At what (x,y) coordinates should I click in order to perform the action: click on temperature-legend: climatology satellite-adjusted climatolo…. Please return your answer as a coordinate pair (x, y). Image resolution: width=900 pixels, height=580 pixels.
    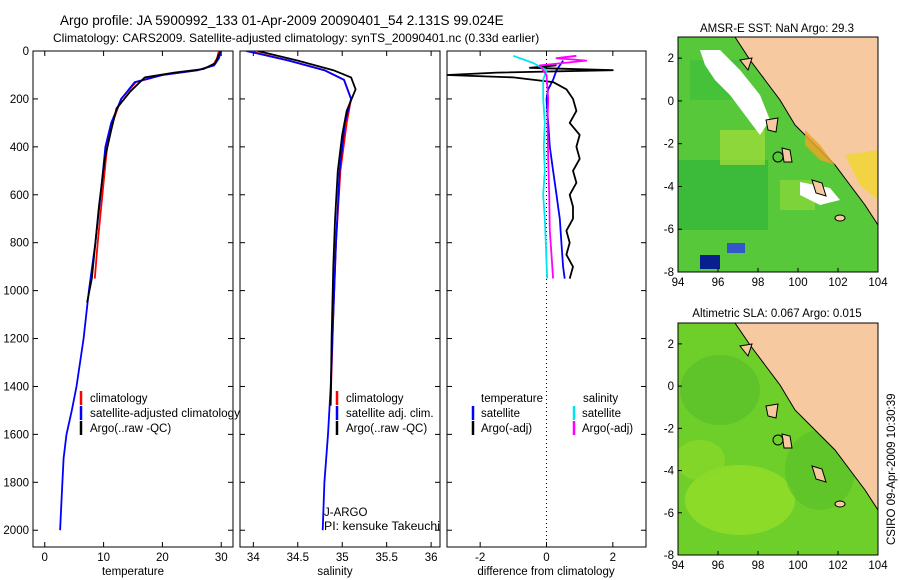
    Looking at the image, I should click on (159, 413).